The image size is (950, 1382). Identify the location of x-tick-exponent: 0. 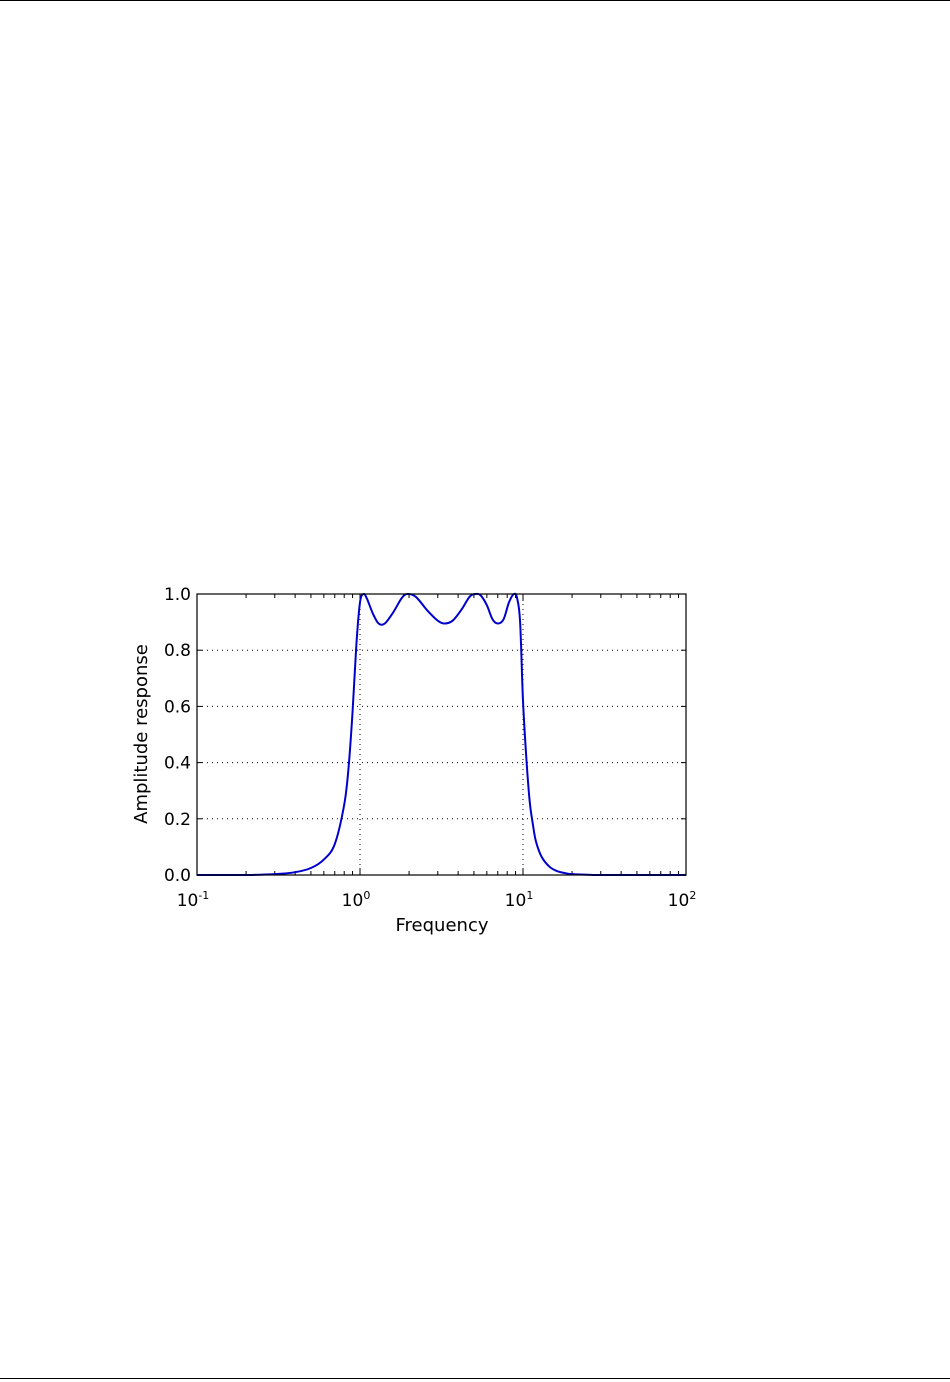
(366, 895).